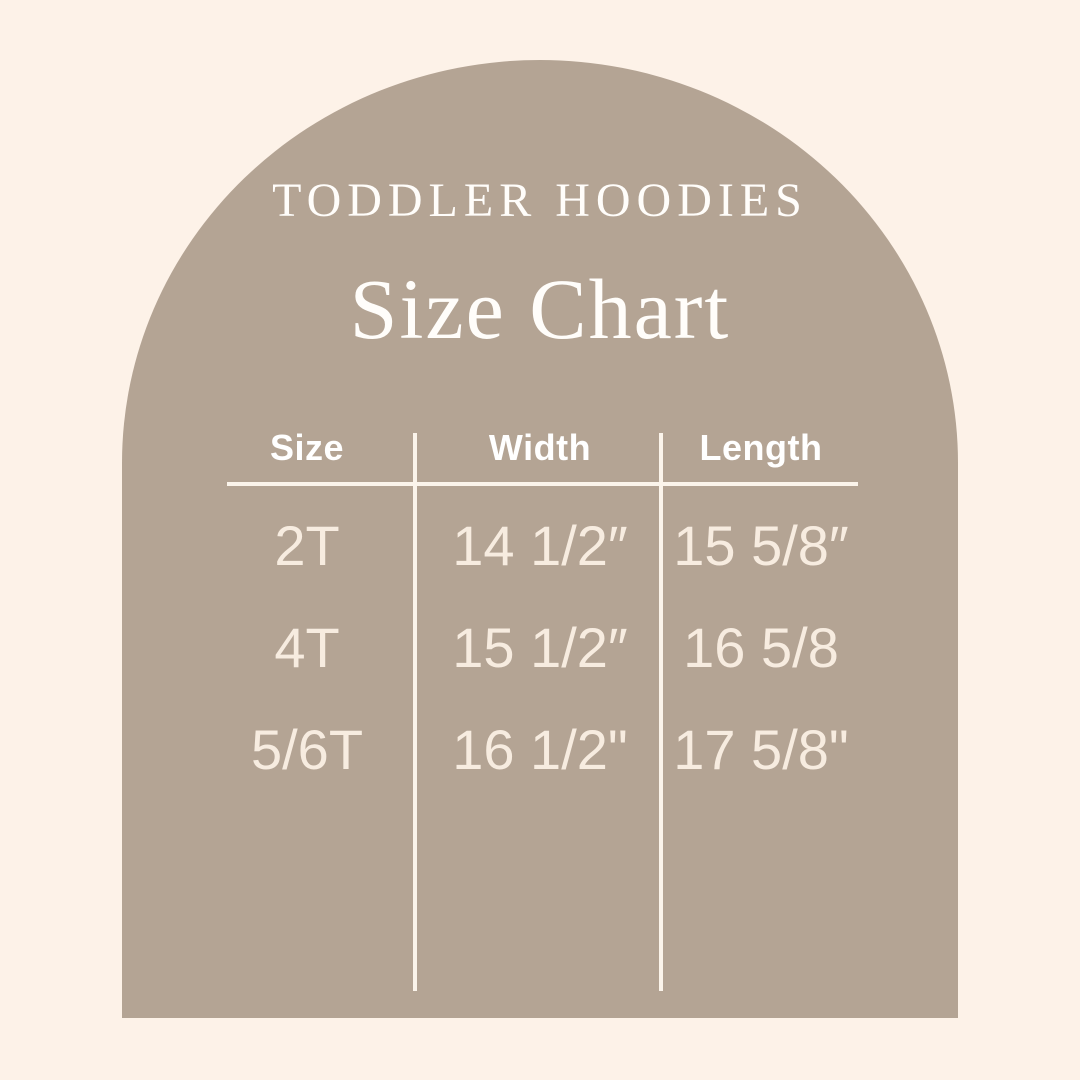 This screenshot has width=1080, height=1080. What do you see at coordinates (761, 545) in the screenshot?
I see `table-cell-length-2t: 15 5/8″` at bounding box center [761, 545].